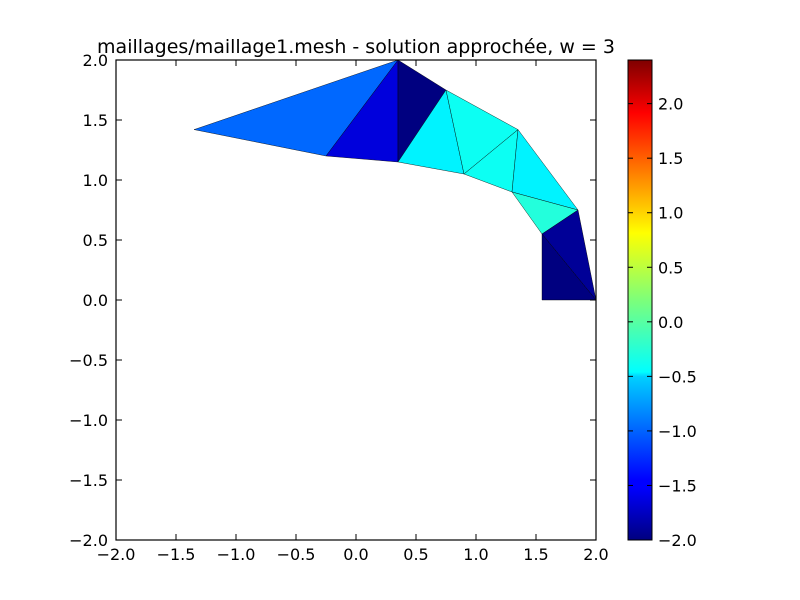 The image size is (800, 600). I want to click on y-tick-label: −1.5, so click(88, 480).